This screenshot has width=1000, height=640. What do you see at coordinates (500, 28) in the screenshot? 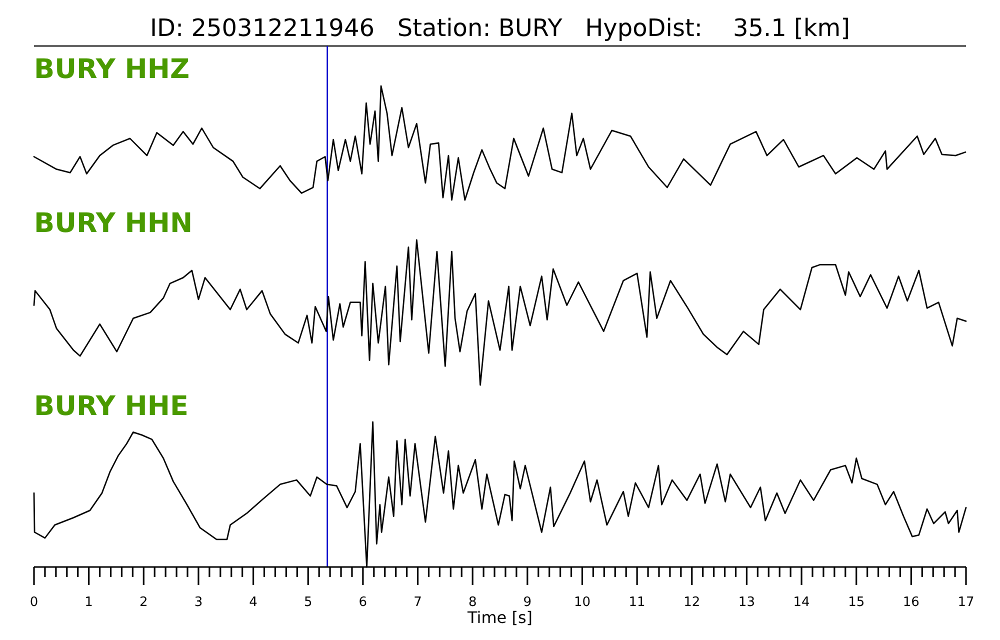
I see `chart-title: ID: 250312211946 Station: BURY HypoDist: 35.1 [km]` at bounding box center [500, 28].